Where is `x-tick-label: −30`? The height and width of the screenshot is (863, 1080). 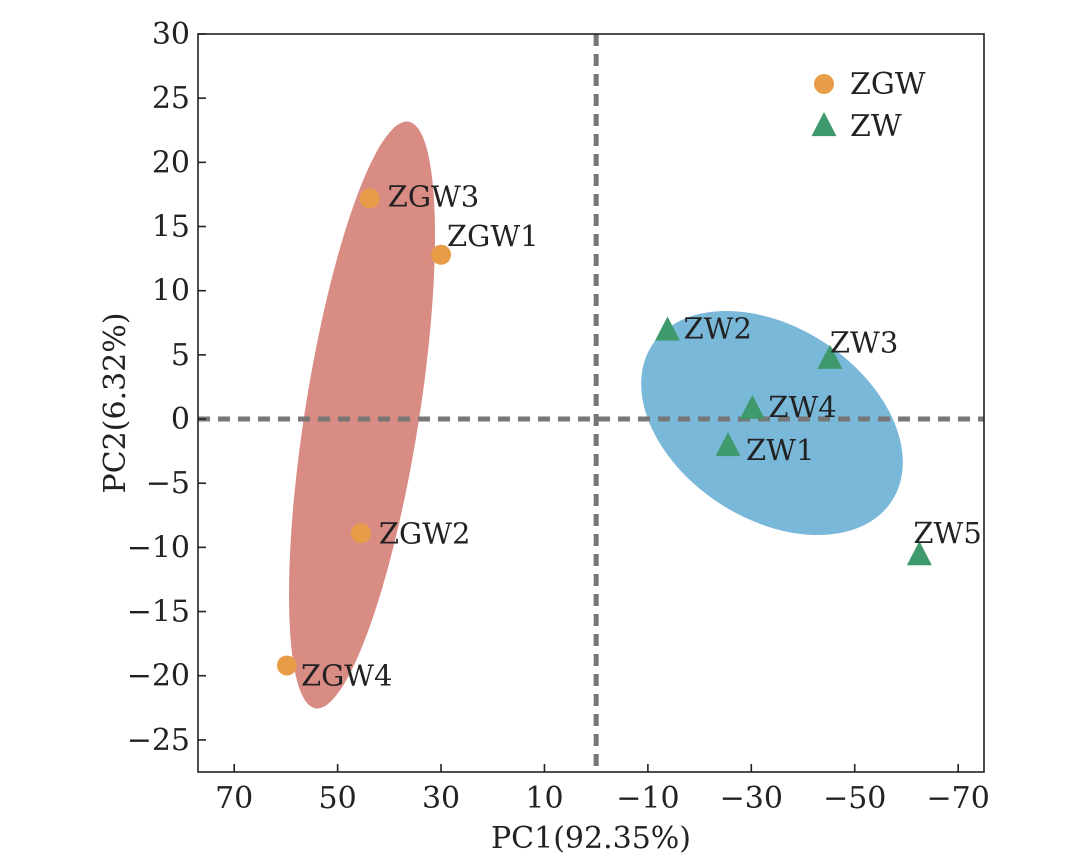
x-tick-label: −30 is located at coordinates (751, 798).